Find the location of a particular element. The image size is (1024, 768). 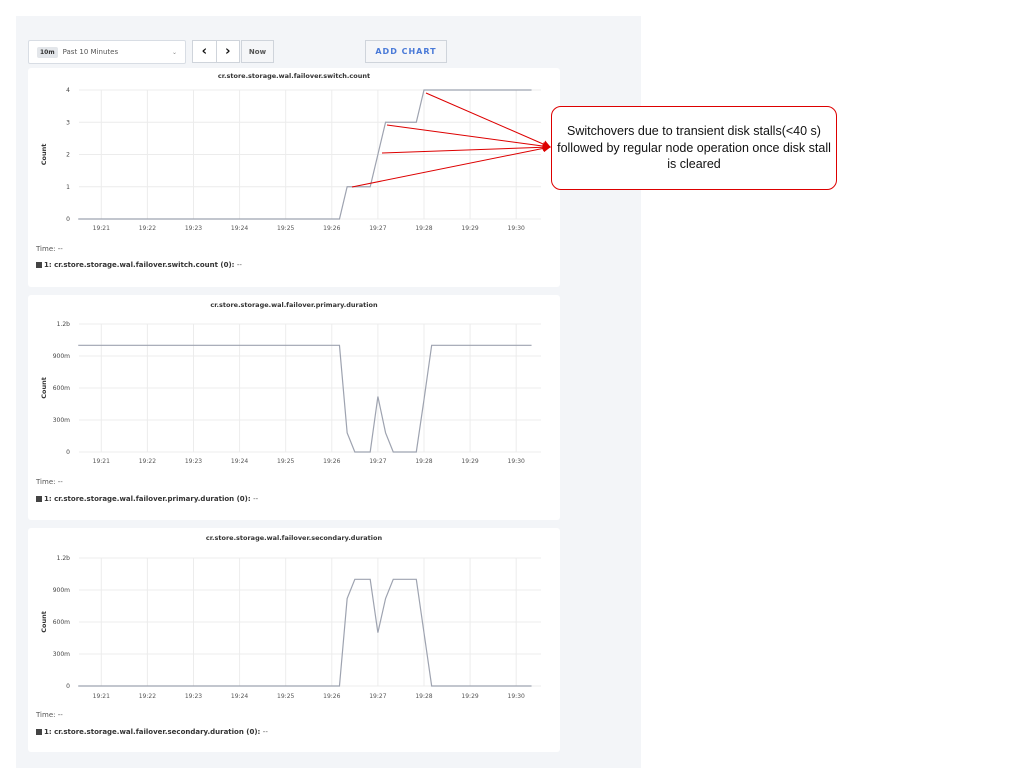

time-badge: 10m is located at coordinates (47, 52).